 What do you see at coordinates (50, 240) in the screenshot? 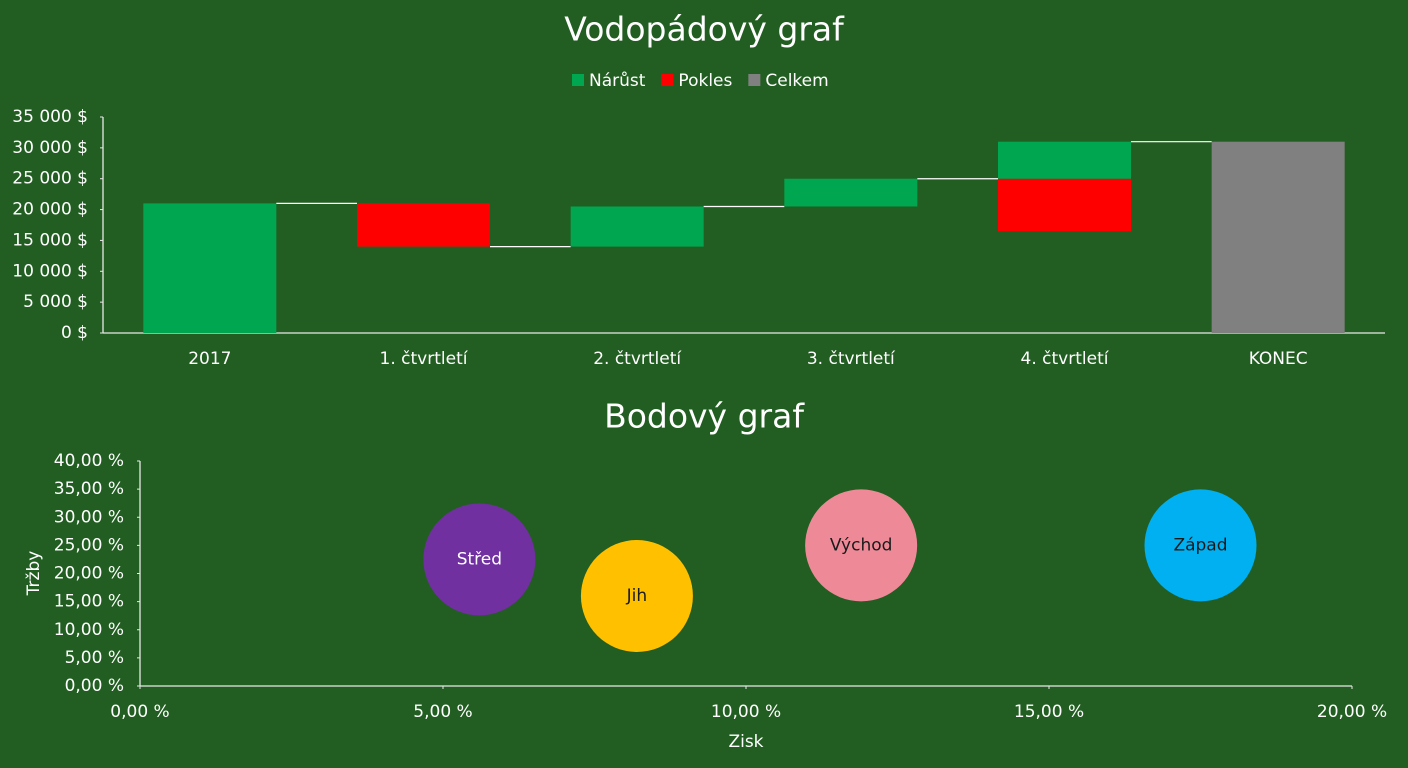
I see `y-tick-label: 15 000 $` at bounding box center [50, 240].